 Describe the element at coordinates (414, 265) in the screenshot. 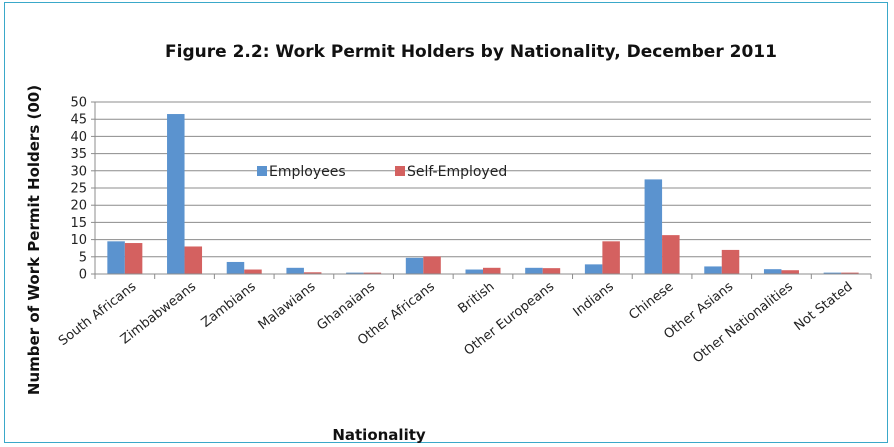

I see `bar-employees: Other Africans — Employees: 4.7` at that location.